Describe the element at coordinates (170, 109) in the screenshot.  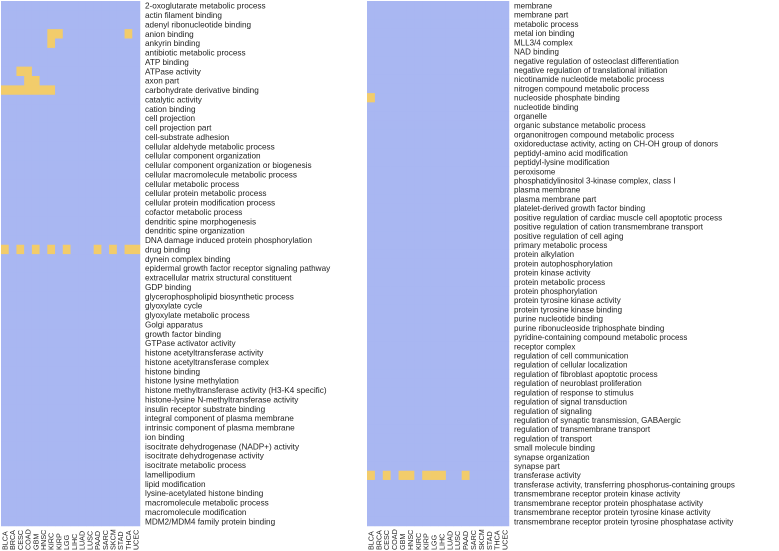
I see `row-label: cation binding` at that location.